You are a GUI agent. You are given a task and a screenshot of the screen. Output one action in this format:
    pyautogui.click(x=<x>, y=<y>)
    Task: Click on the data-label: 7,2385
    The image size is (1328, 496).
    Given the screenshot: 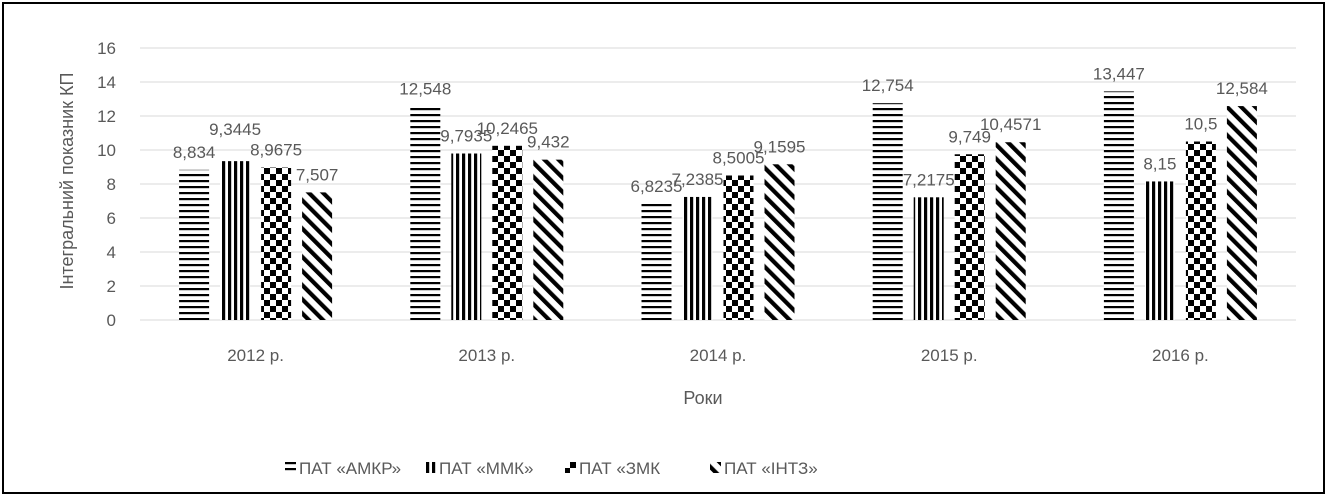 What is the action you would take?
    pyautogui.click(x=698, y=179)
    